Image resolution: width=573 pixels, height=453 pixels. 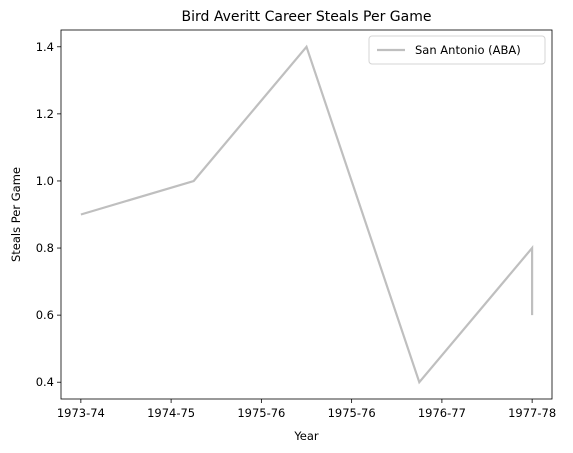 I want to click on y-tick-label: 0.6, so click(x=45, y=315).